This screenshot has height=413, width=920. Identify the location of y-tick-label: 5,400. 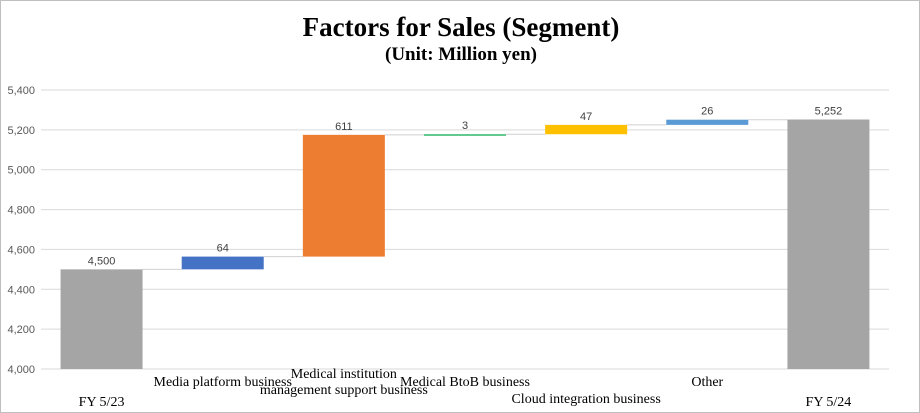
(21, 91).